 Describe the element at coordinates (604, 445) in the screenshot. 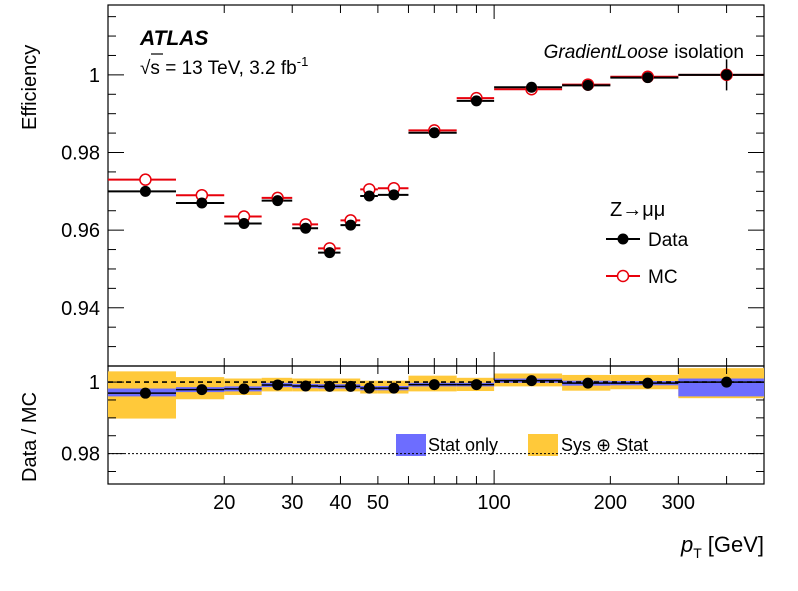

I see `legend-syst-label: Sys ⊕ Stat` at that location.